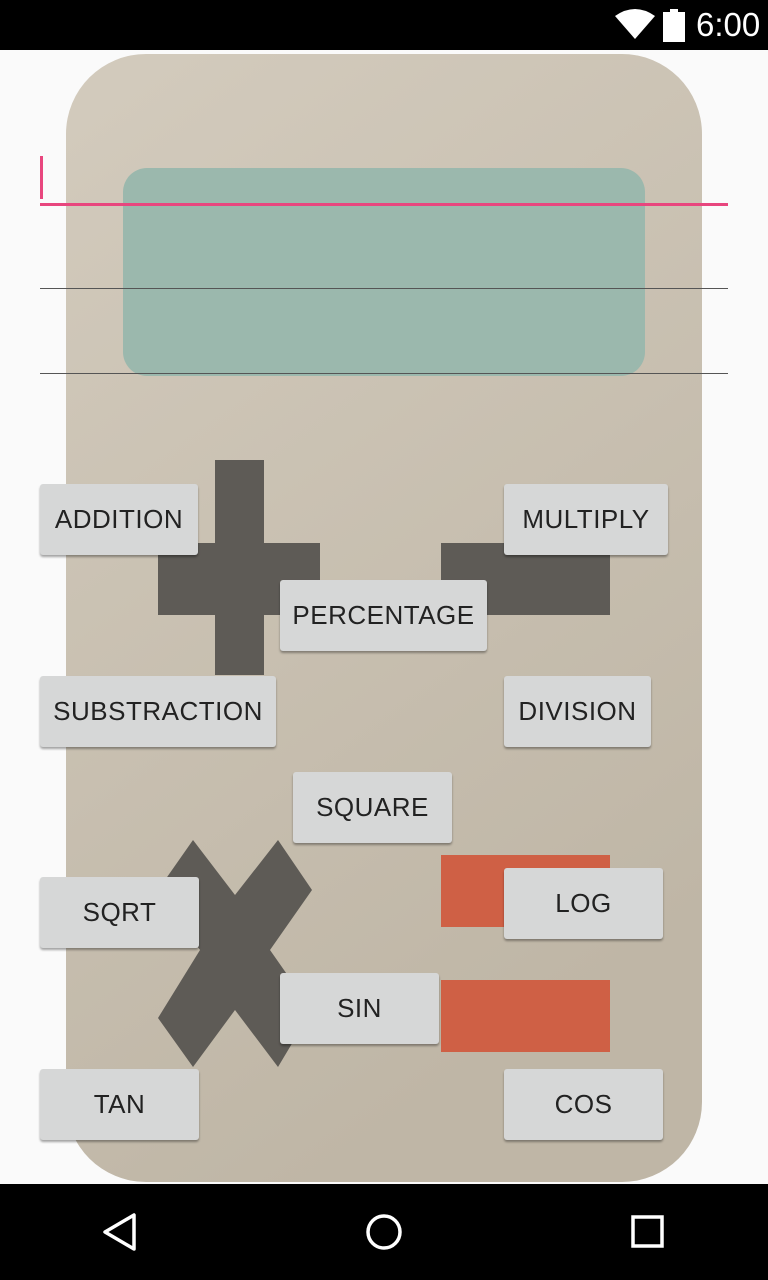 The width and height of the screenshot is (768, 1280). I want to click on wifi-icon, so click(635, 24).